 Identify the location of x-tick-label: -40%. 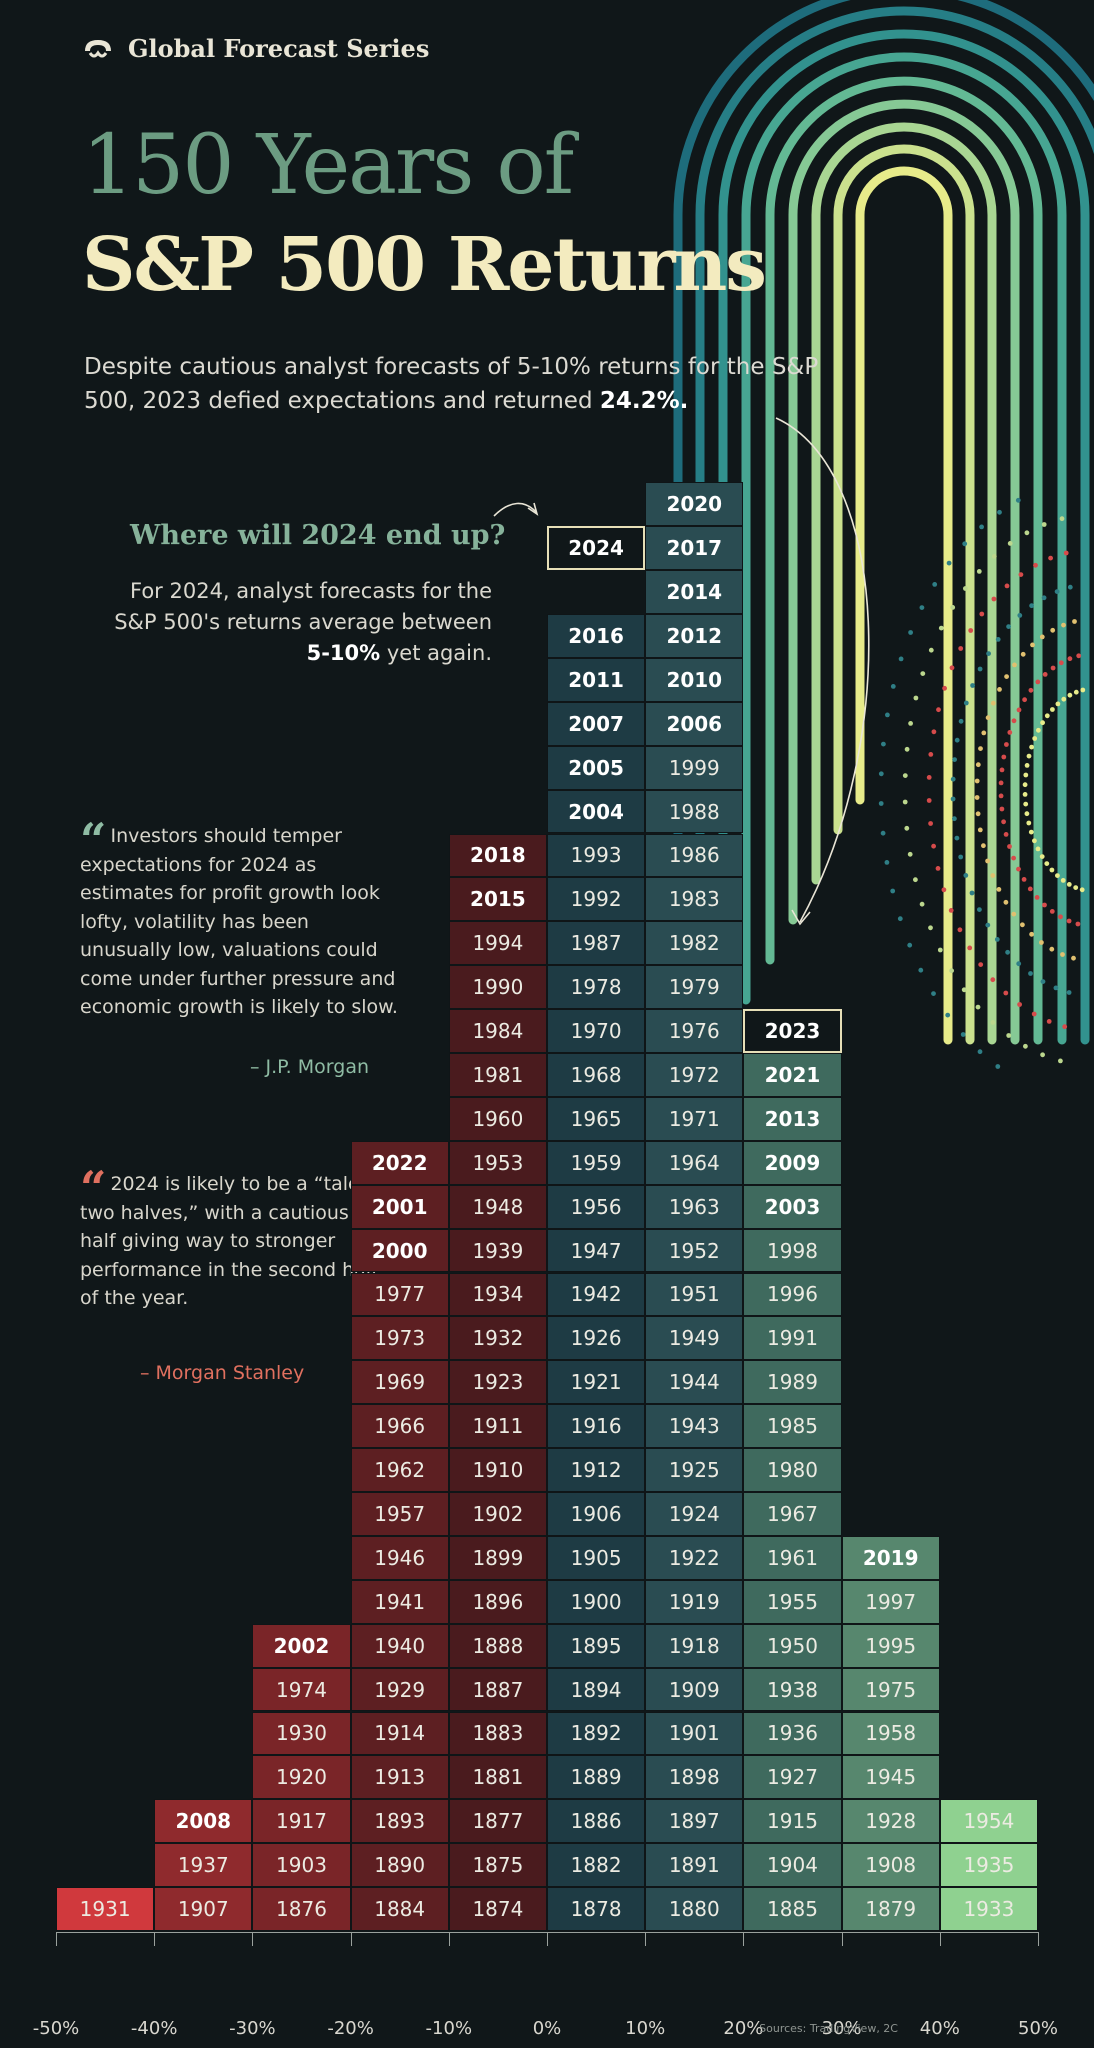
(154, 2028).